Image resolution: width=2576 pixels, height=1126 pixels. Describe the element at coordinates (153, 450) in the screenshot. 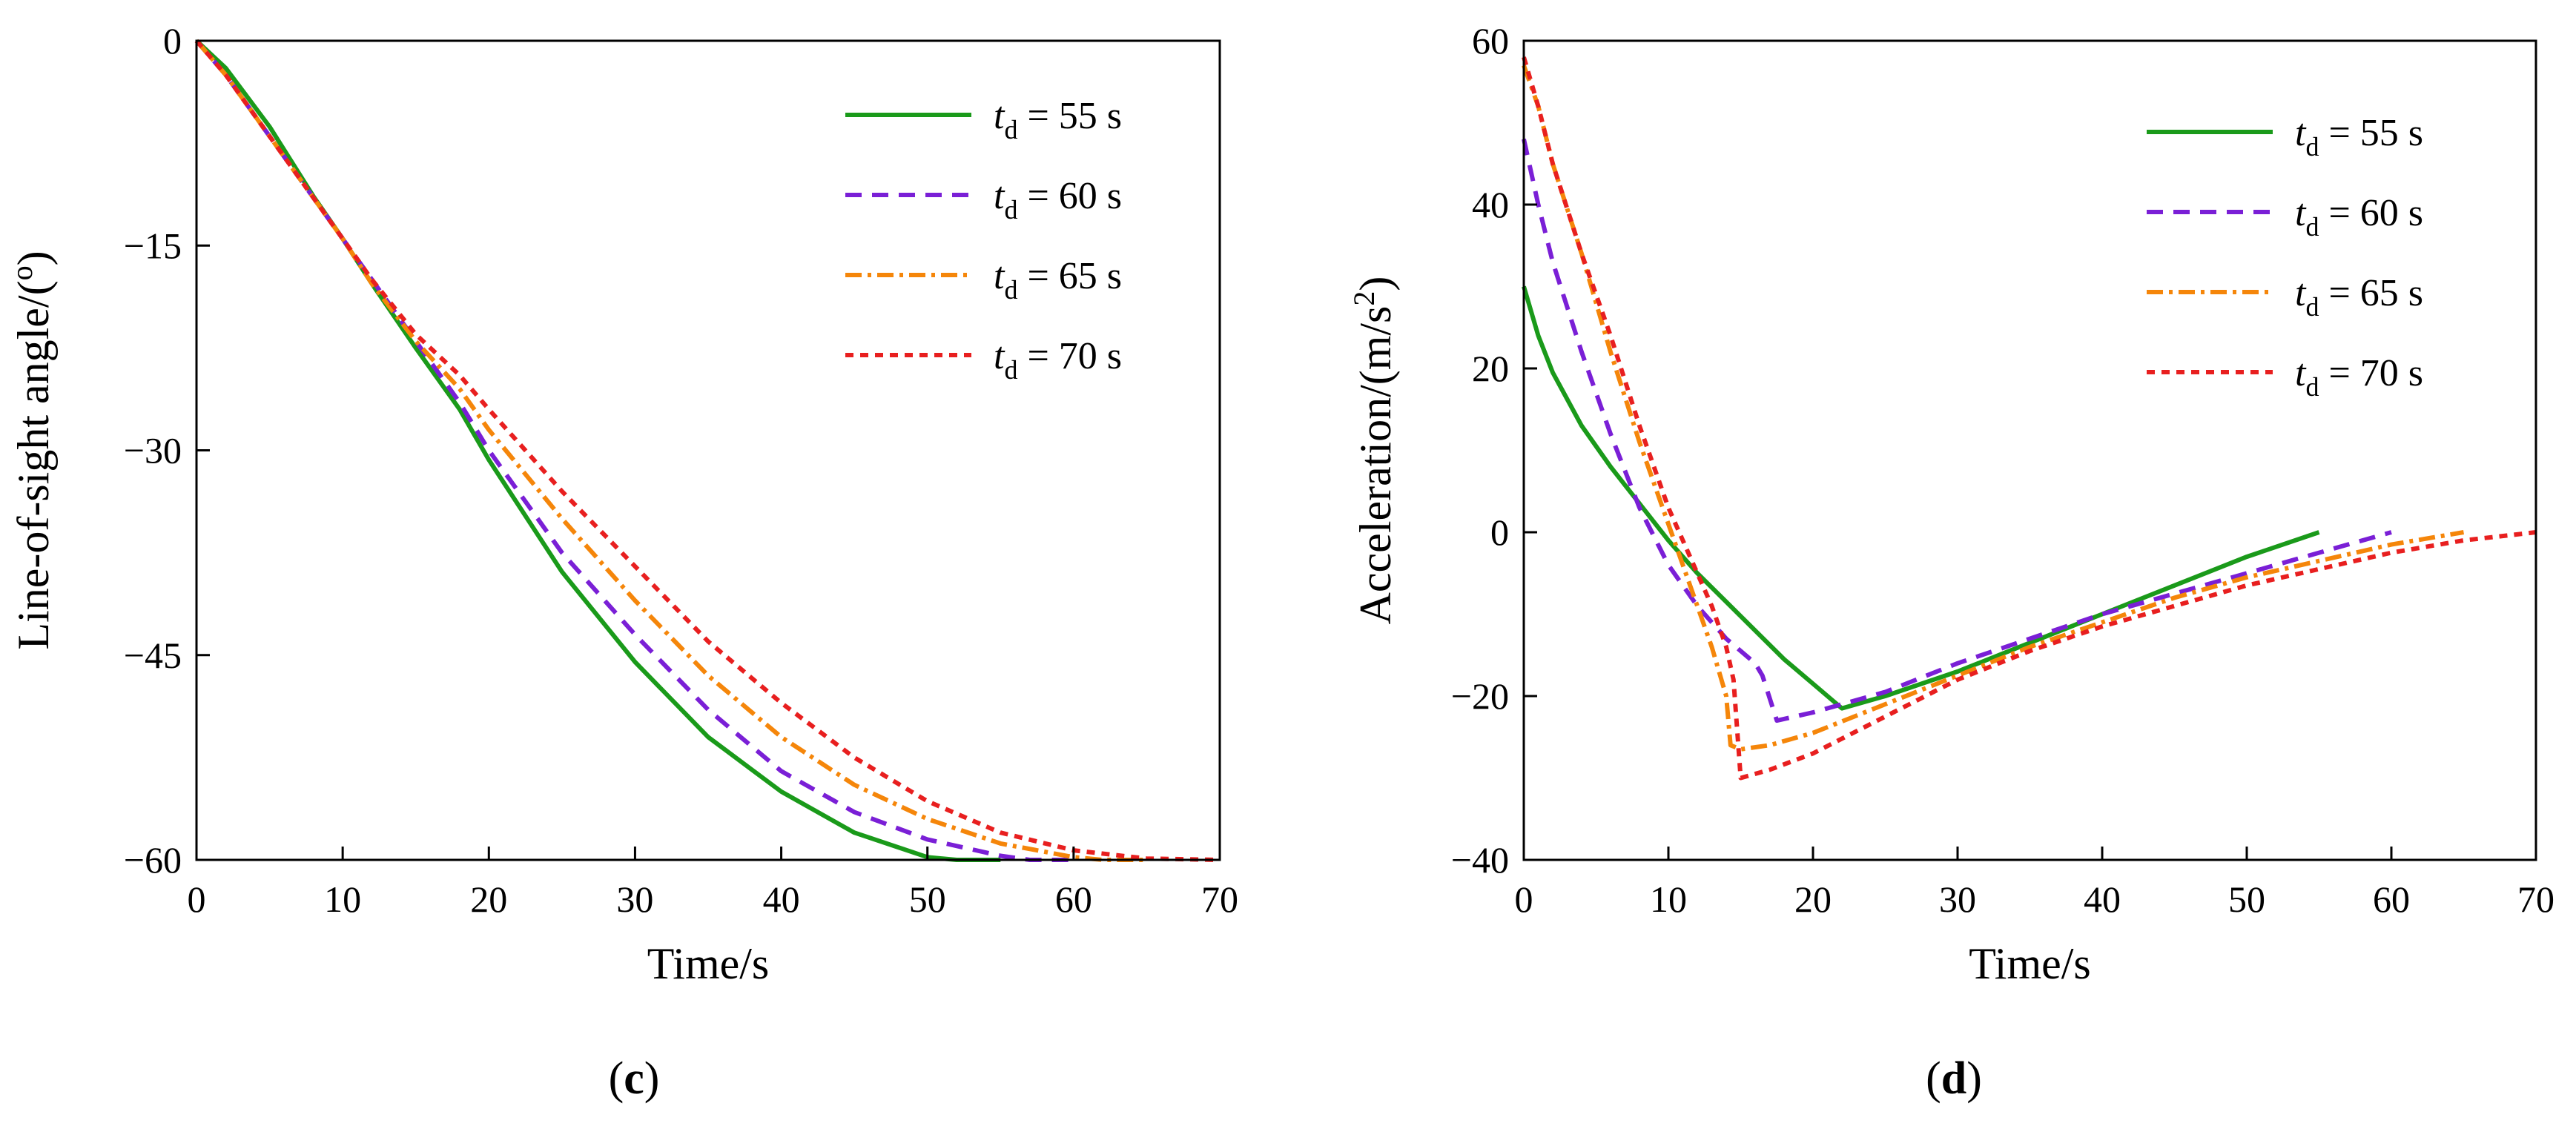

I see `y-tick-label: −30` at that location.